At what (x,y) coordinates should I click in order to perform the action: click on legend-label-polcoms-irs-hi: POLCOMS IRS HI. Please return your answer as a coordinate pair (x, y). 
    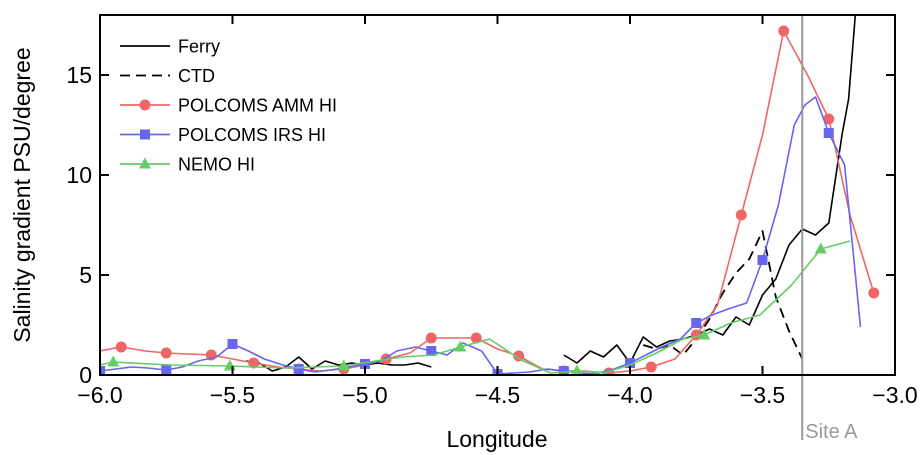
    Looking at the image, I should click on (252, 135).